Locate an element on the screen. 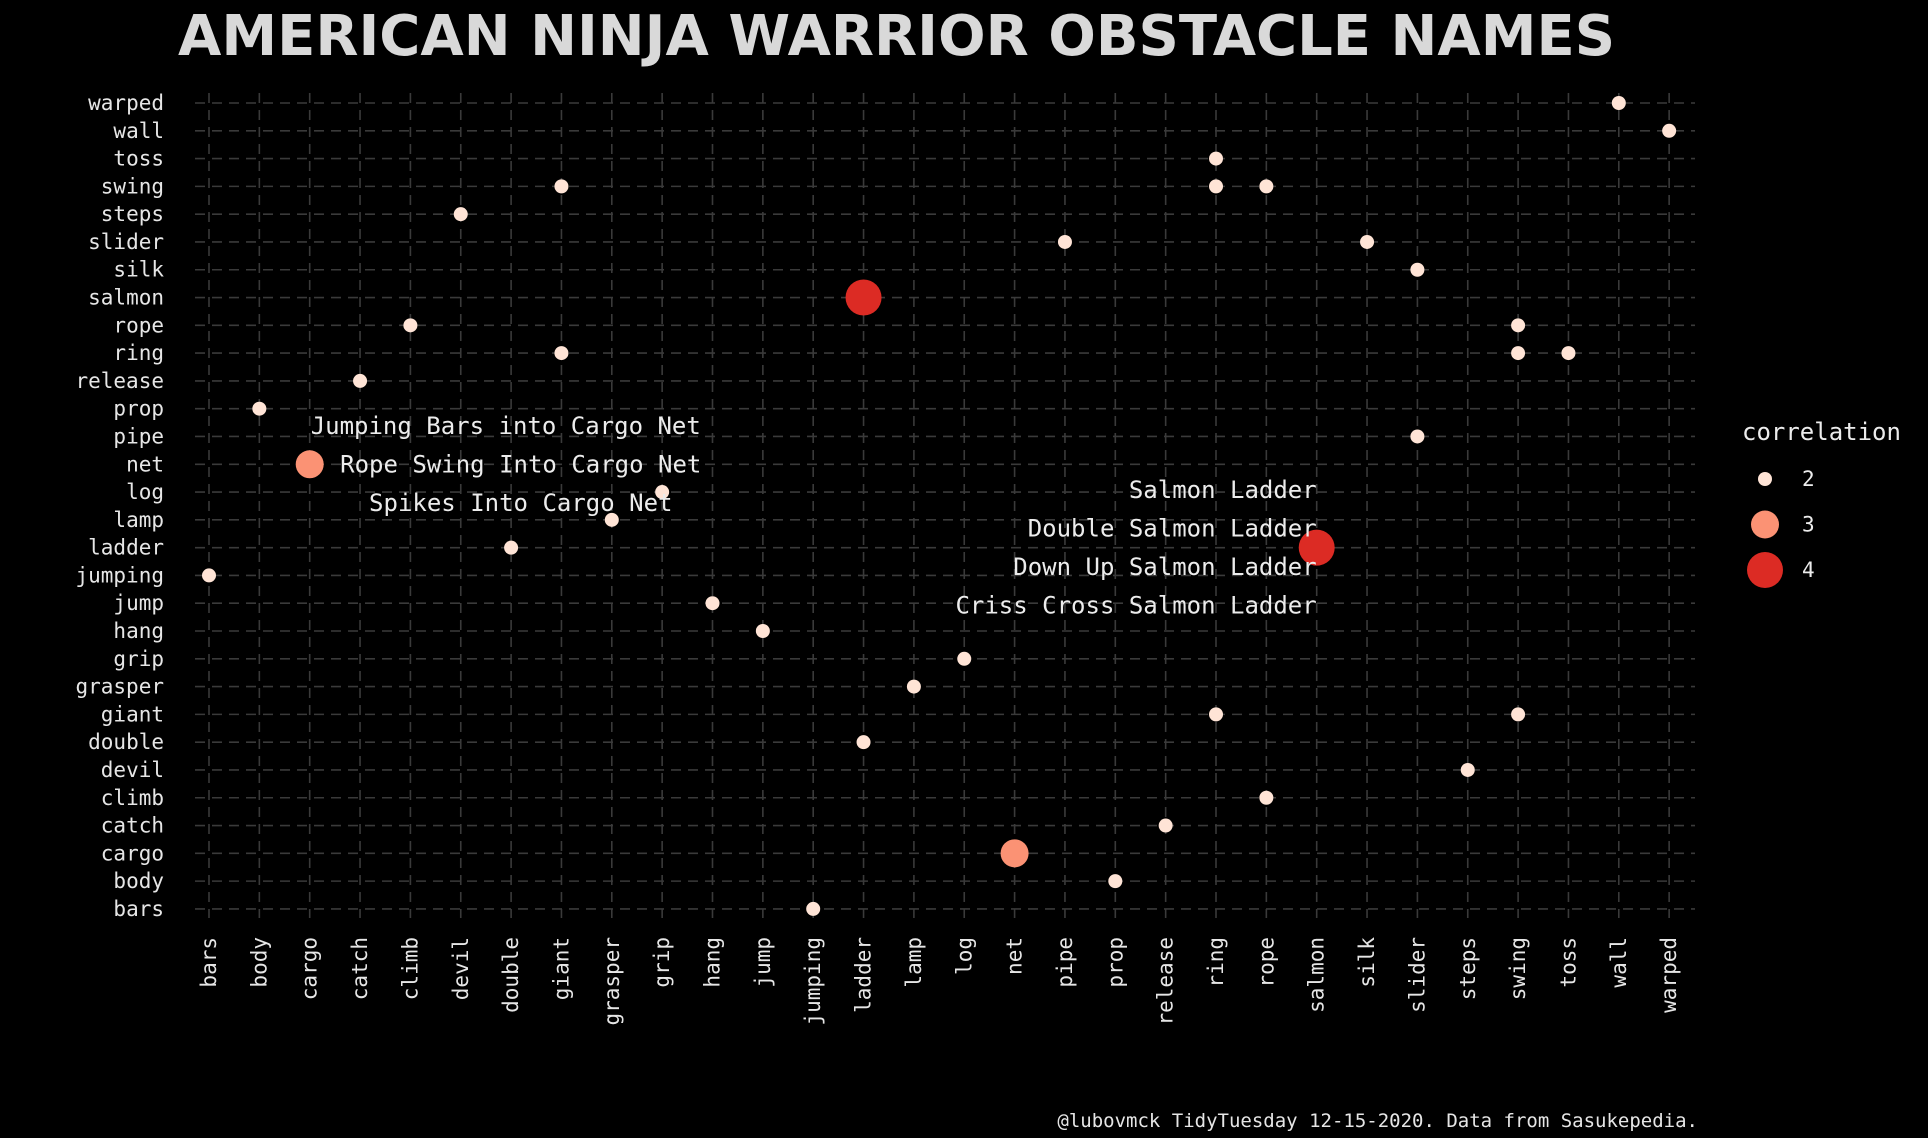  y-tick-label-giant: giant is located at coordinates (132, 714).